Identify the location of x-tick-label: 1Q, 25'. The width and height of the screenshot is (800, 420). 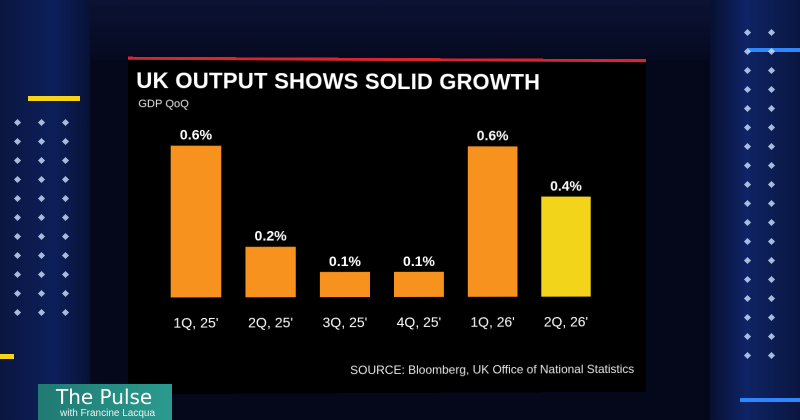
(195, 322).